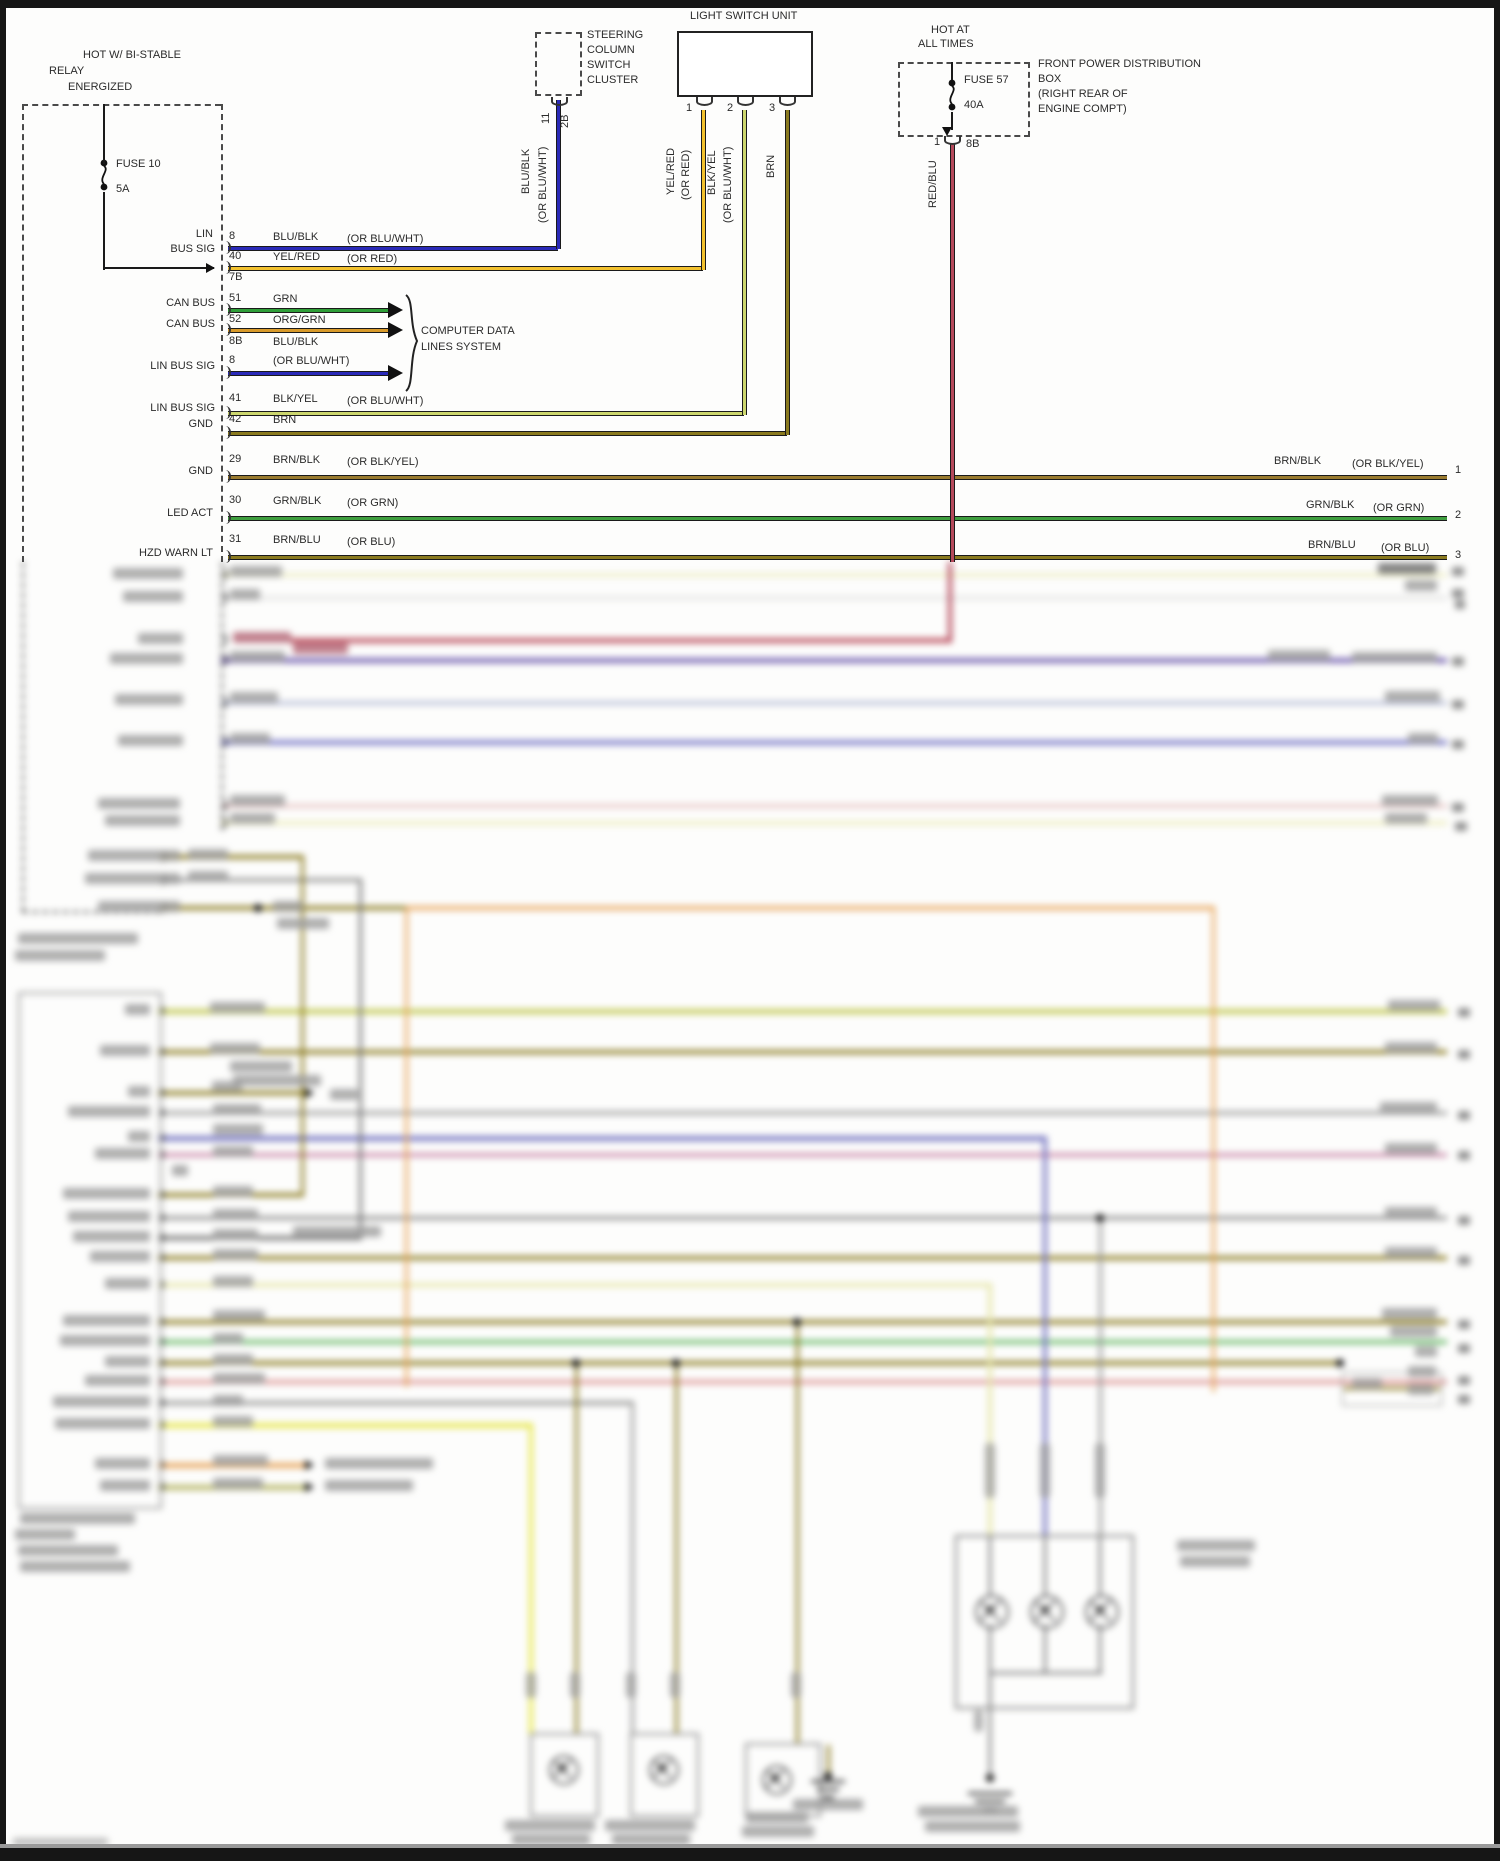 This screenshot has height=1861, width=1500. Describe the element at coordinates (750, 4) in the screenshot. I see `page-border-top` at that location.